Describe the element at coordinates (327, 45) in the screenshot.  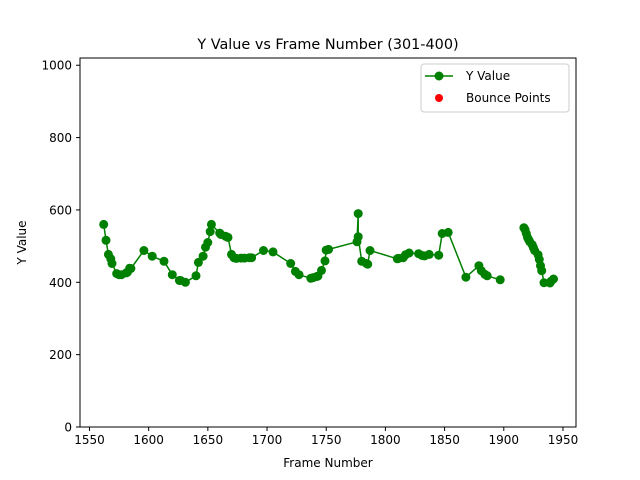
I see `chart-title: Y Value vs Frame Number (301-400)` at that location.